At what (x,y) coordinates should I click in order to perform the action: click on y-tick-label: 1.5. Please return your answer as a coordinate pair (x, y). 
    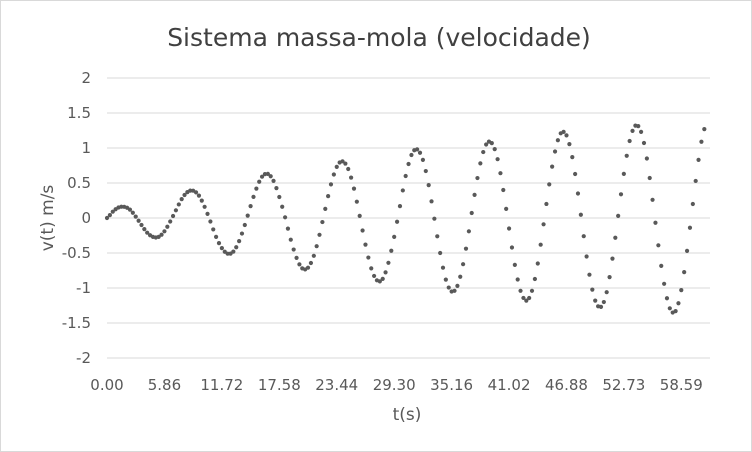
    Looking at the image, I should click on (79, 113).